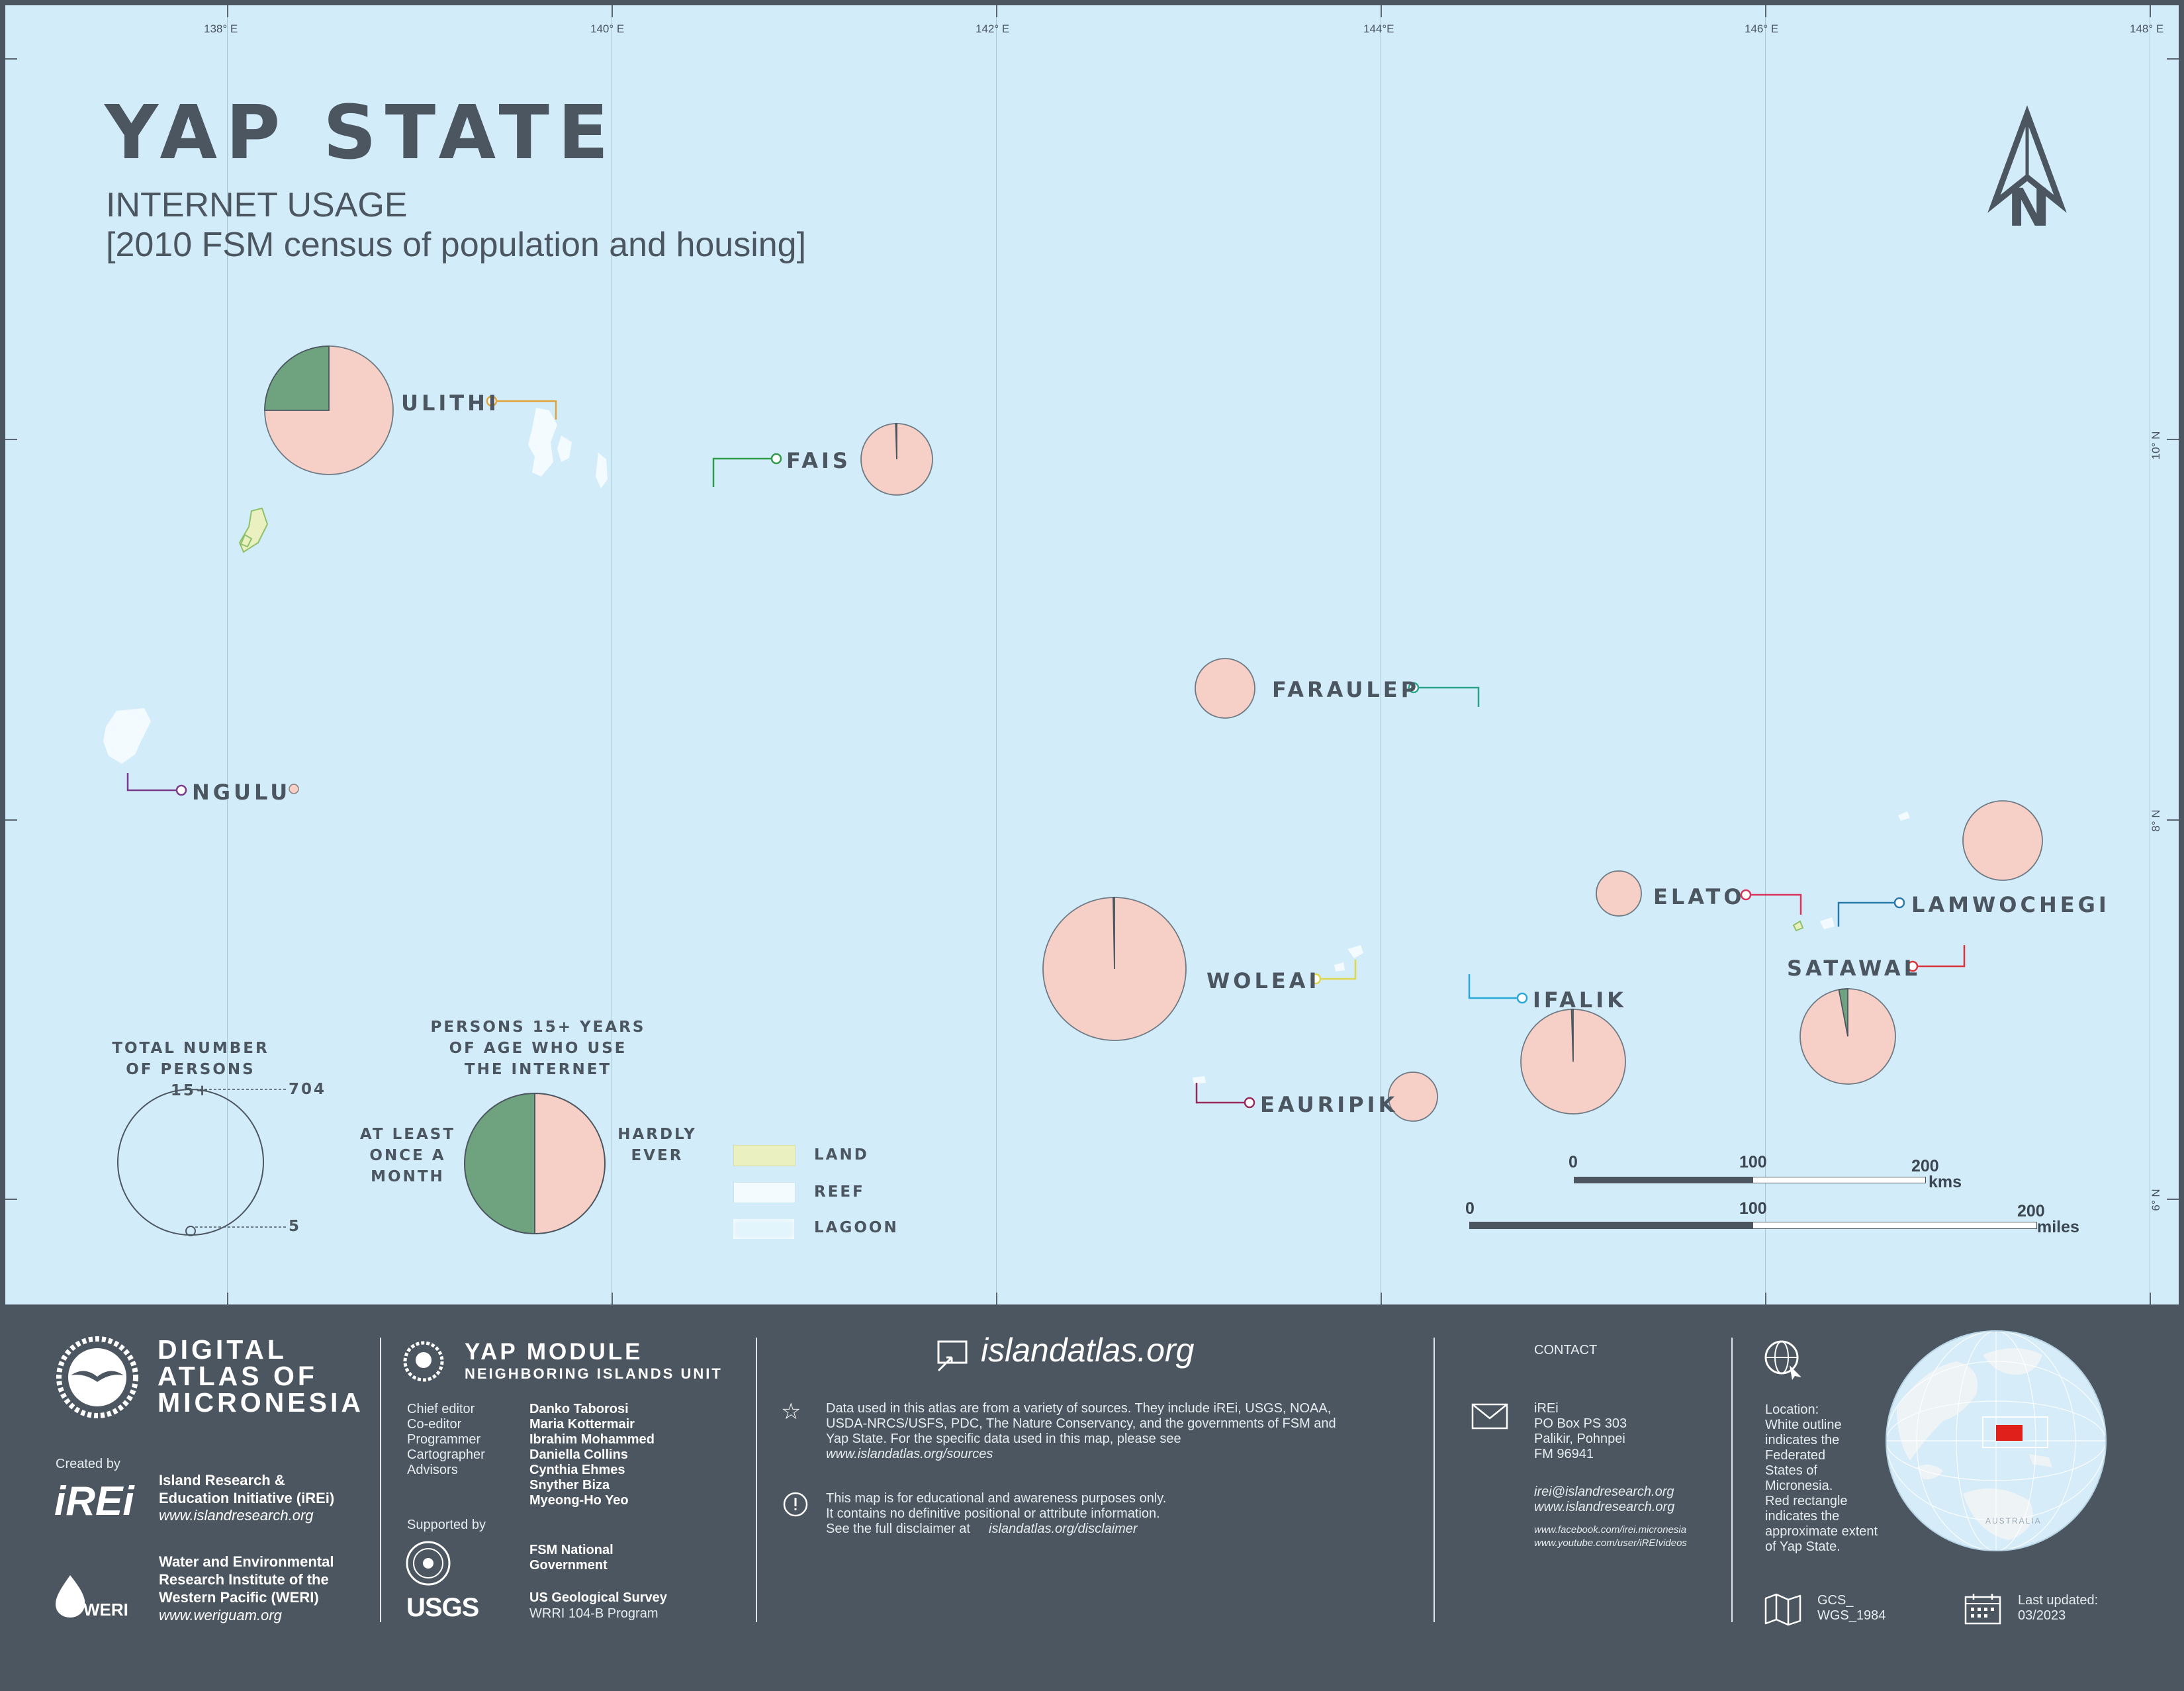 The image size is (2184, 1691). I want to click on longitude-label: 142° E, so click(993, 29).